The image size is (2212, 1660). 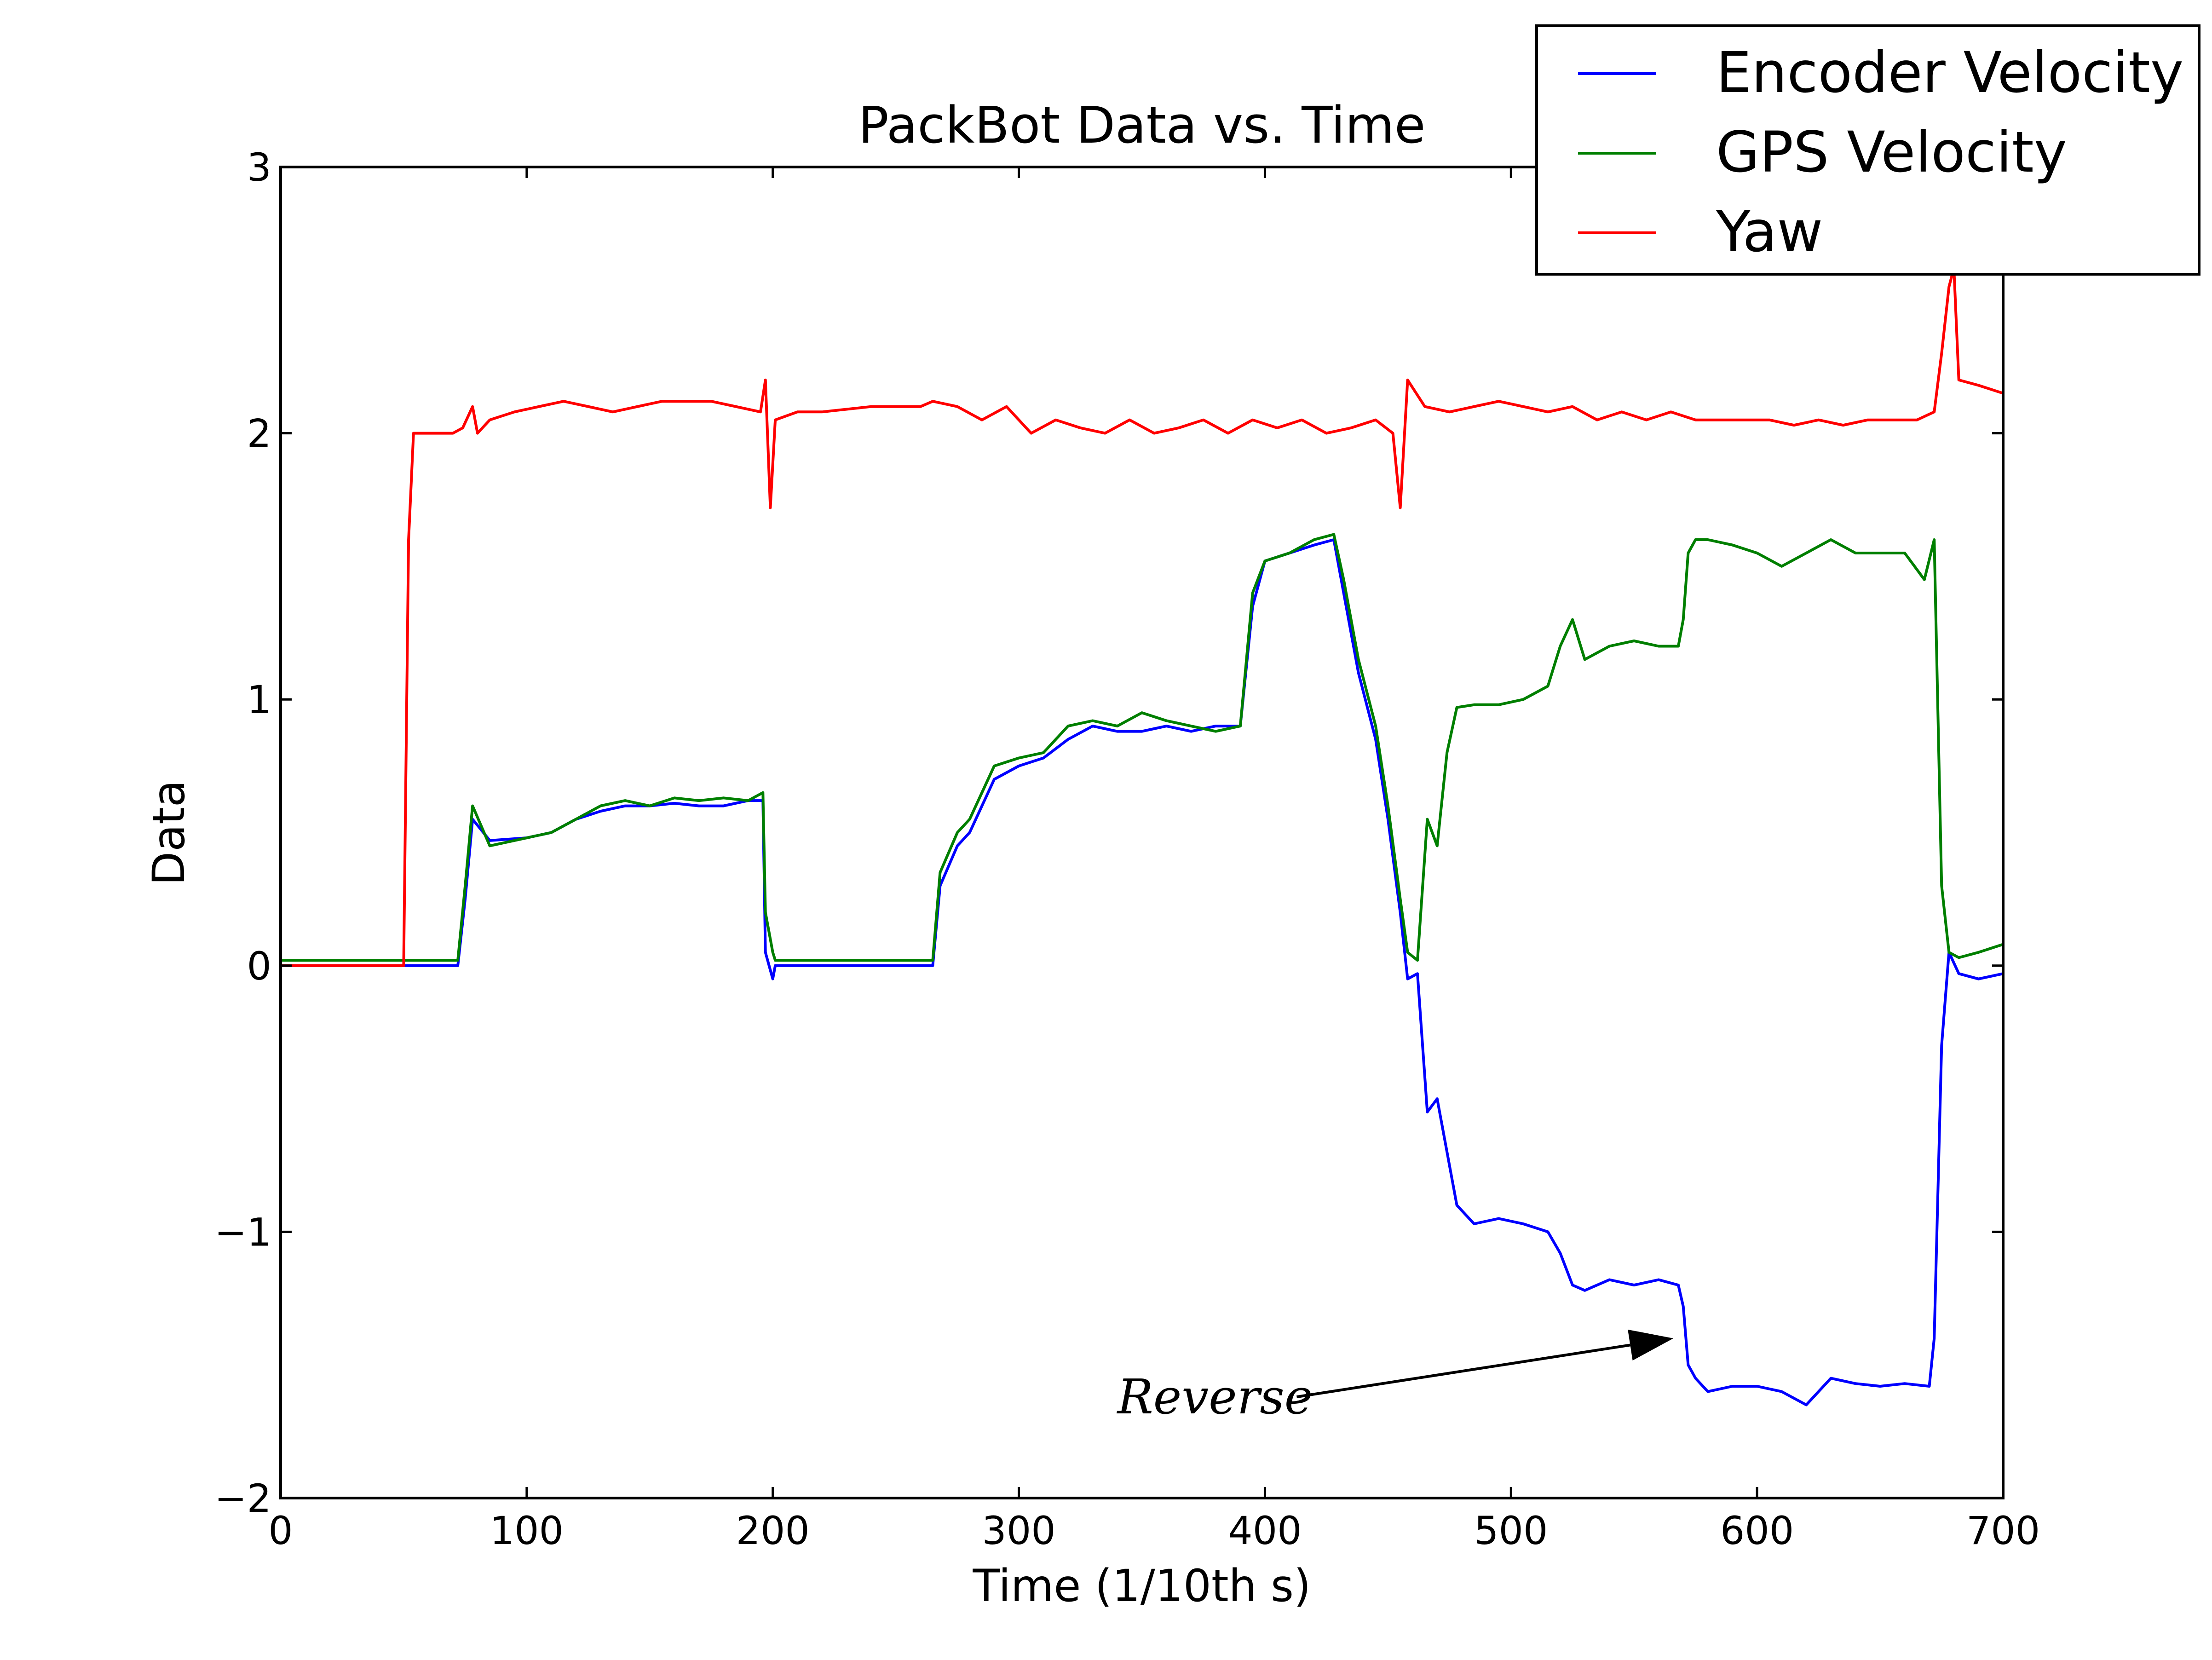 I want to click on x-tick-label: 400, so click(x=1265, y=1530).